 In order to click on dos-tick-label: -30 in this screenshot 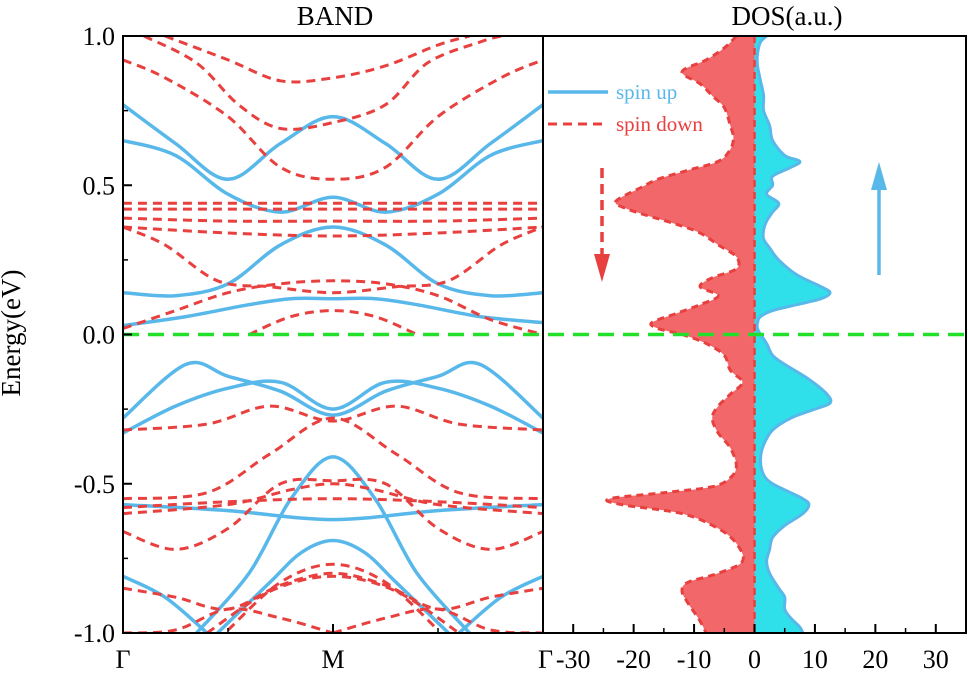, I will do `click(573, 659)`.